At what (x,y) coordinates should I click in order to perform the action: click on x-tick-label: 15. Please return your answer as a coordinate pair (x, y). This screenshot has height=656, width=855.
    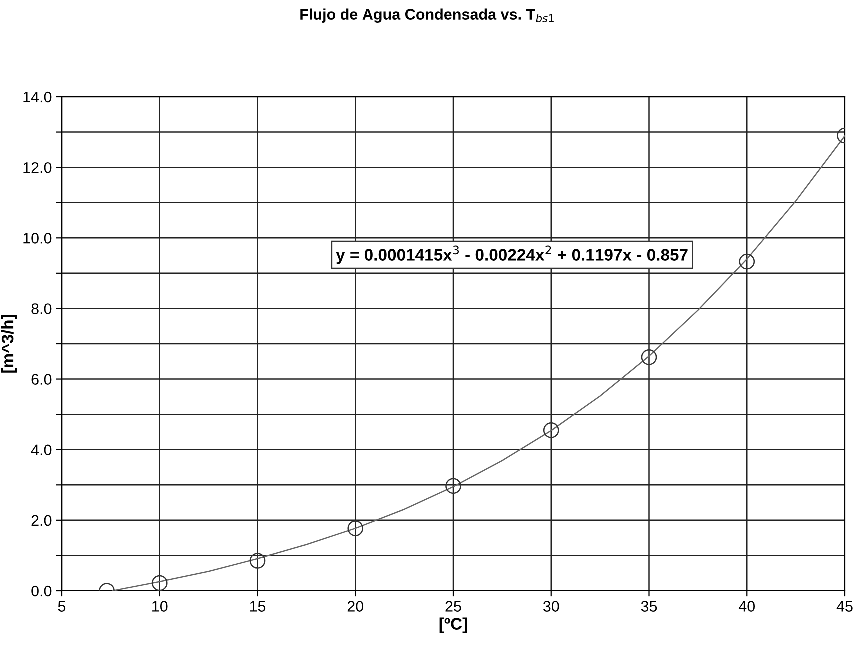
    Looking at the image, I should click on (258, 606).